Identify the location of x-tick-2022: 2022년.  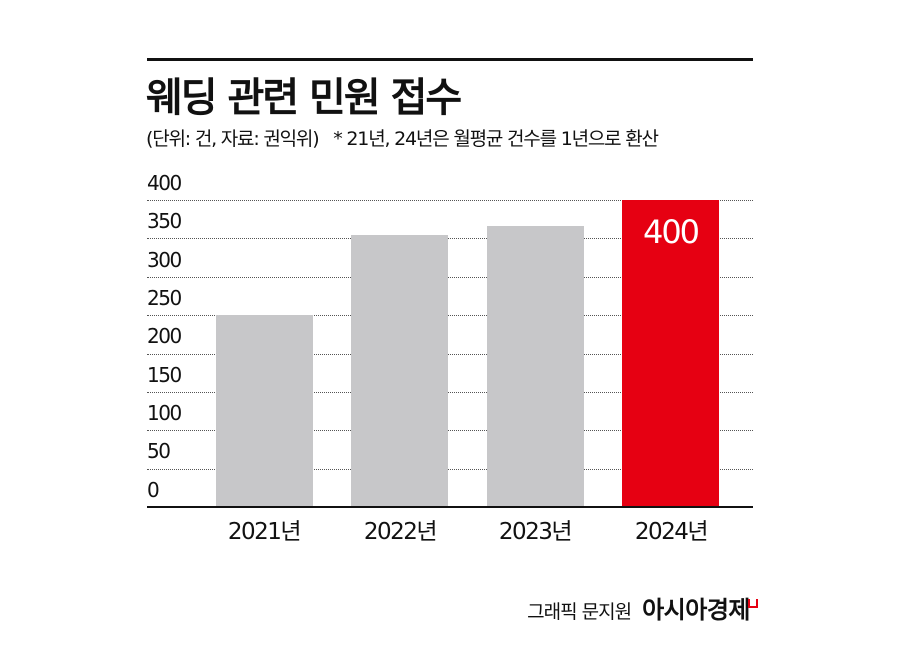
(400, 532).